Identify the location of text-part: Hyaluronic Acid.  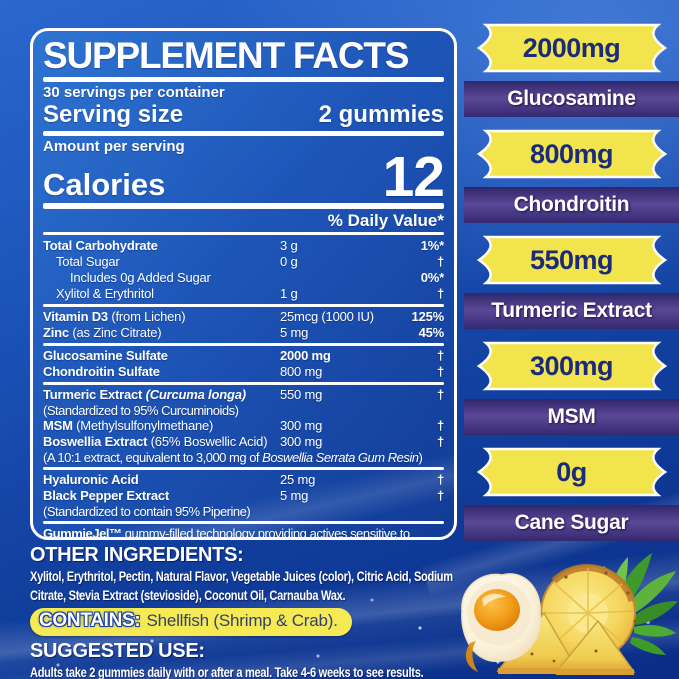
(91, 480).